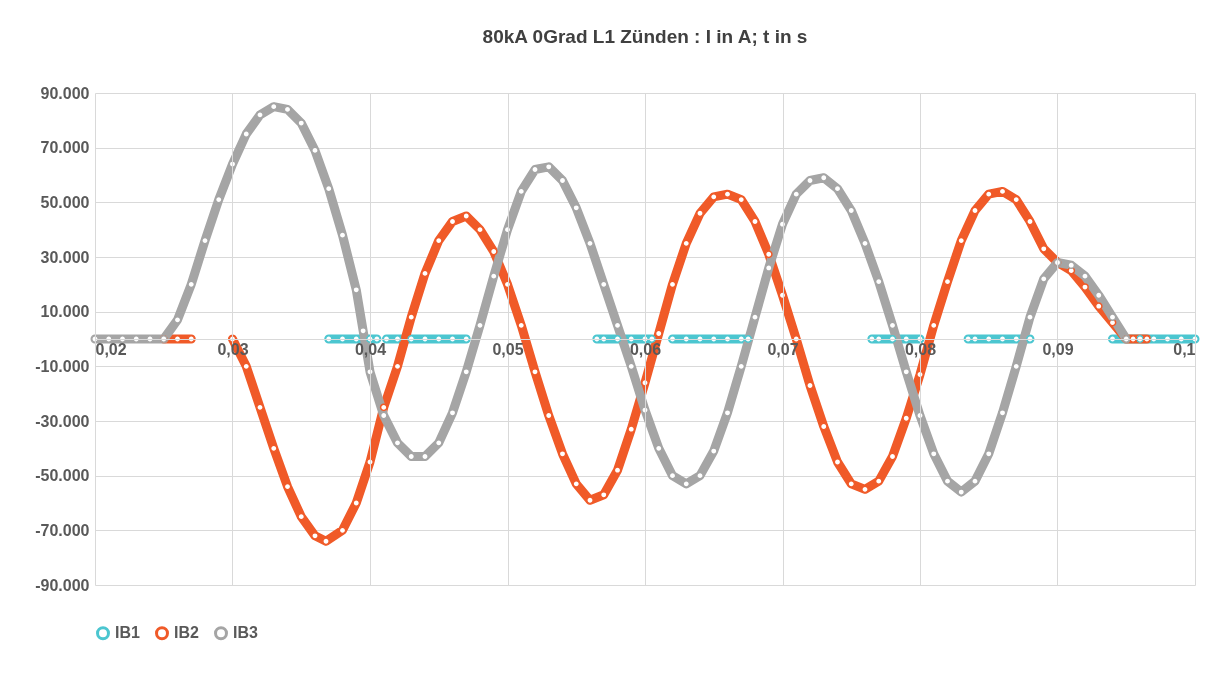 The height and width of the screenshot is (684, 1213). I want to click on legend-label: IB2, so click(186, 633).